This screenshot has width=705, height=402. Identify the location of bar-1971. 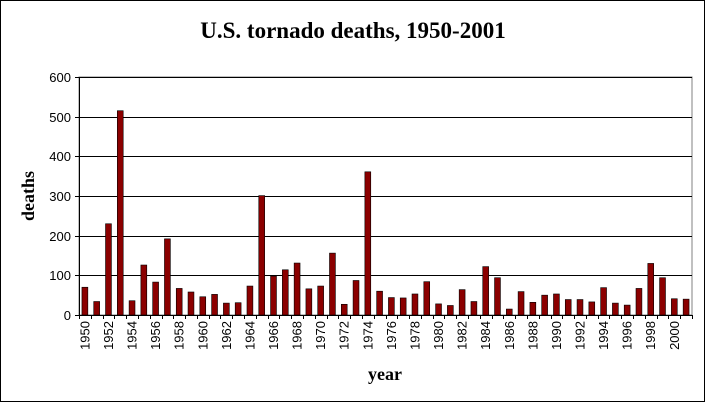
(332, 284).